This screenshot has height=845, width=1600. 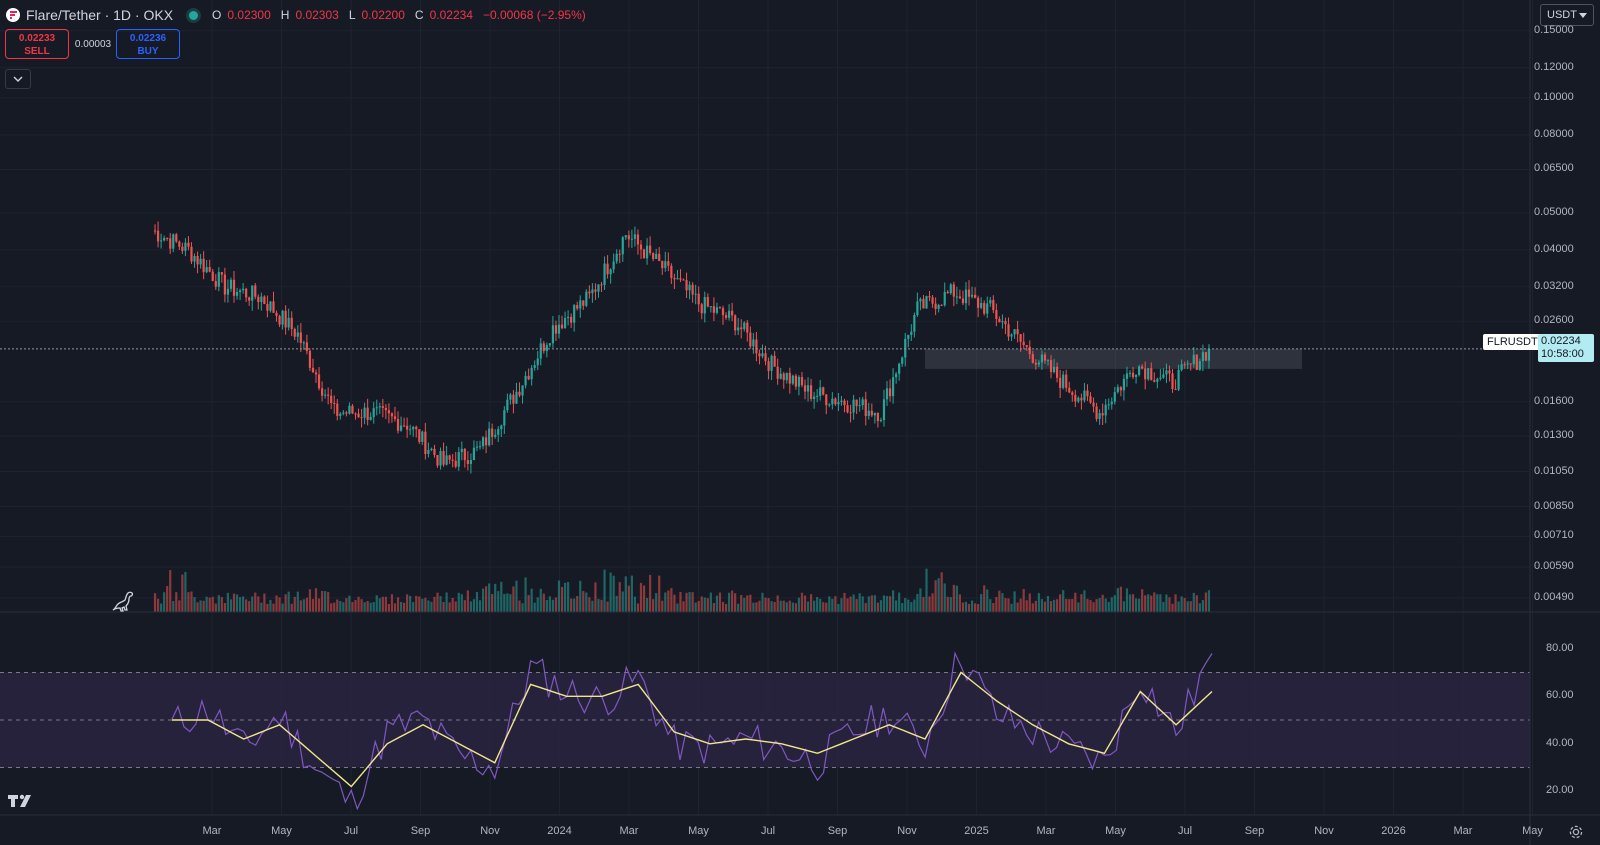 I want to click on tradingview-logo, so click(x=23, y=803).